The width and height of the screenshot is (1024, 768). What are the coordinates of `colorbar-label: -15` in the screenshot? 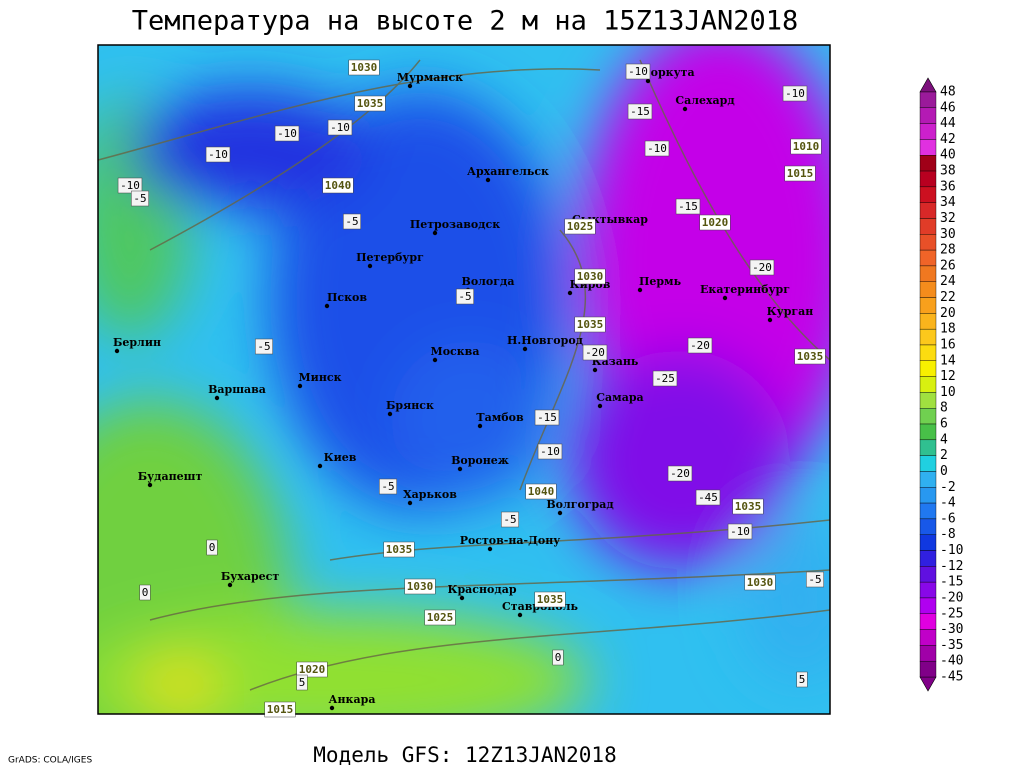 It's located at (951, 582).